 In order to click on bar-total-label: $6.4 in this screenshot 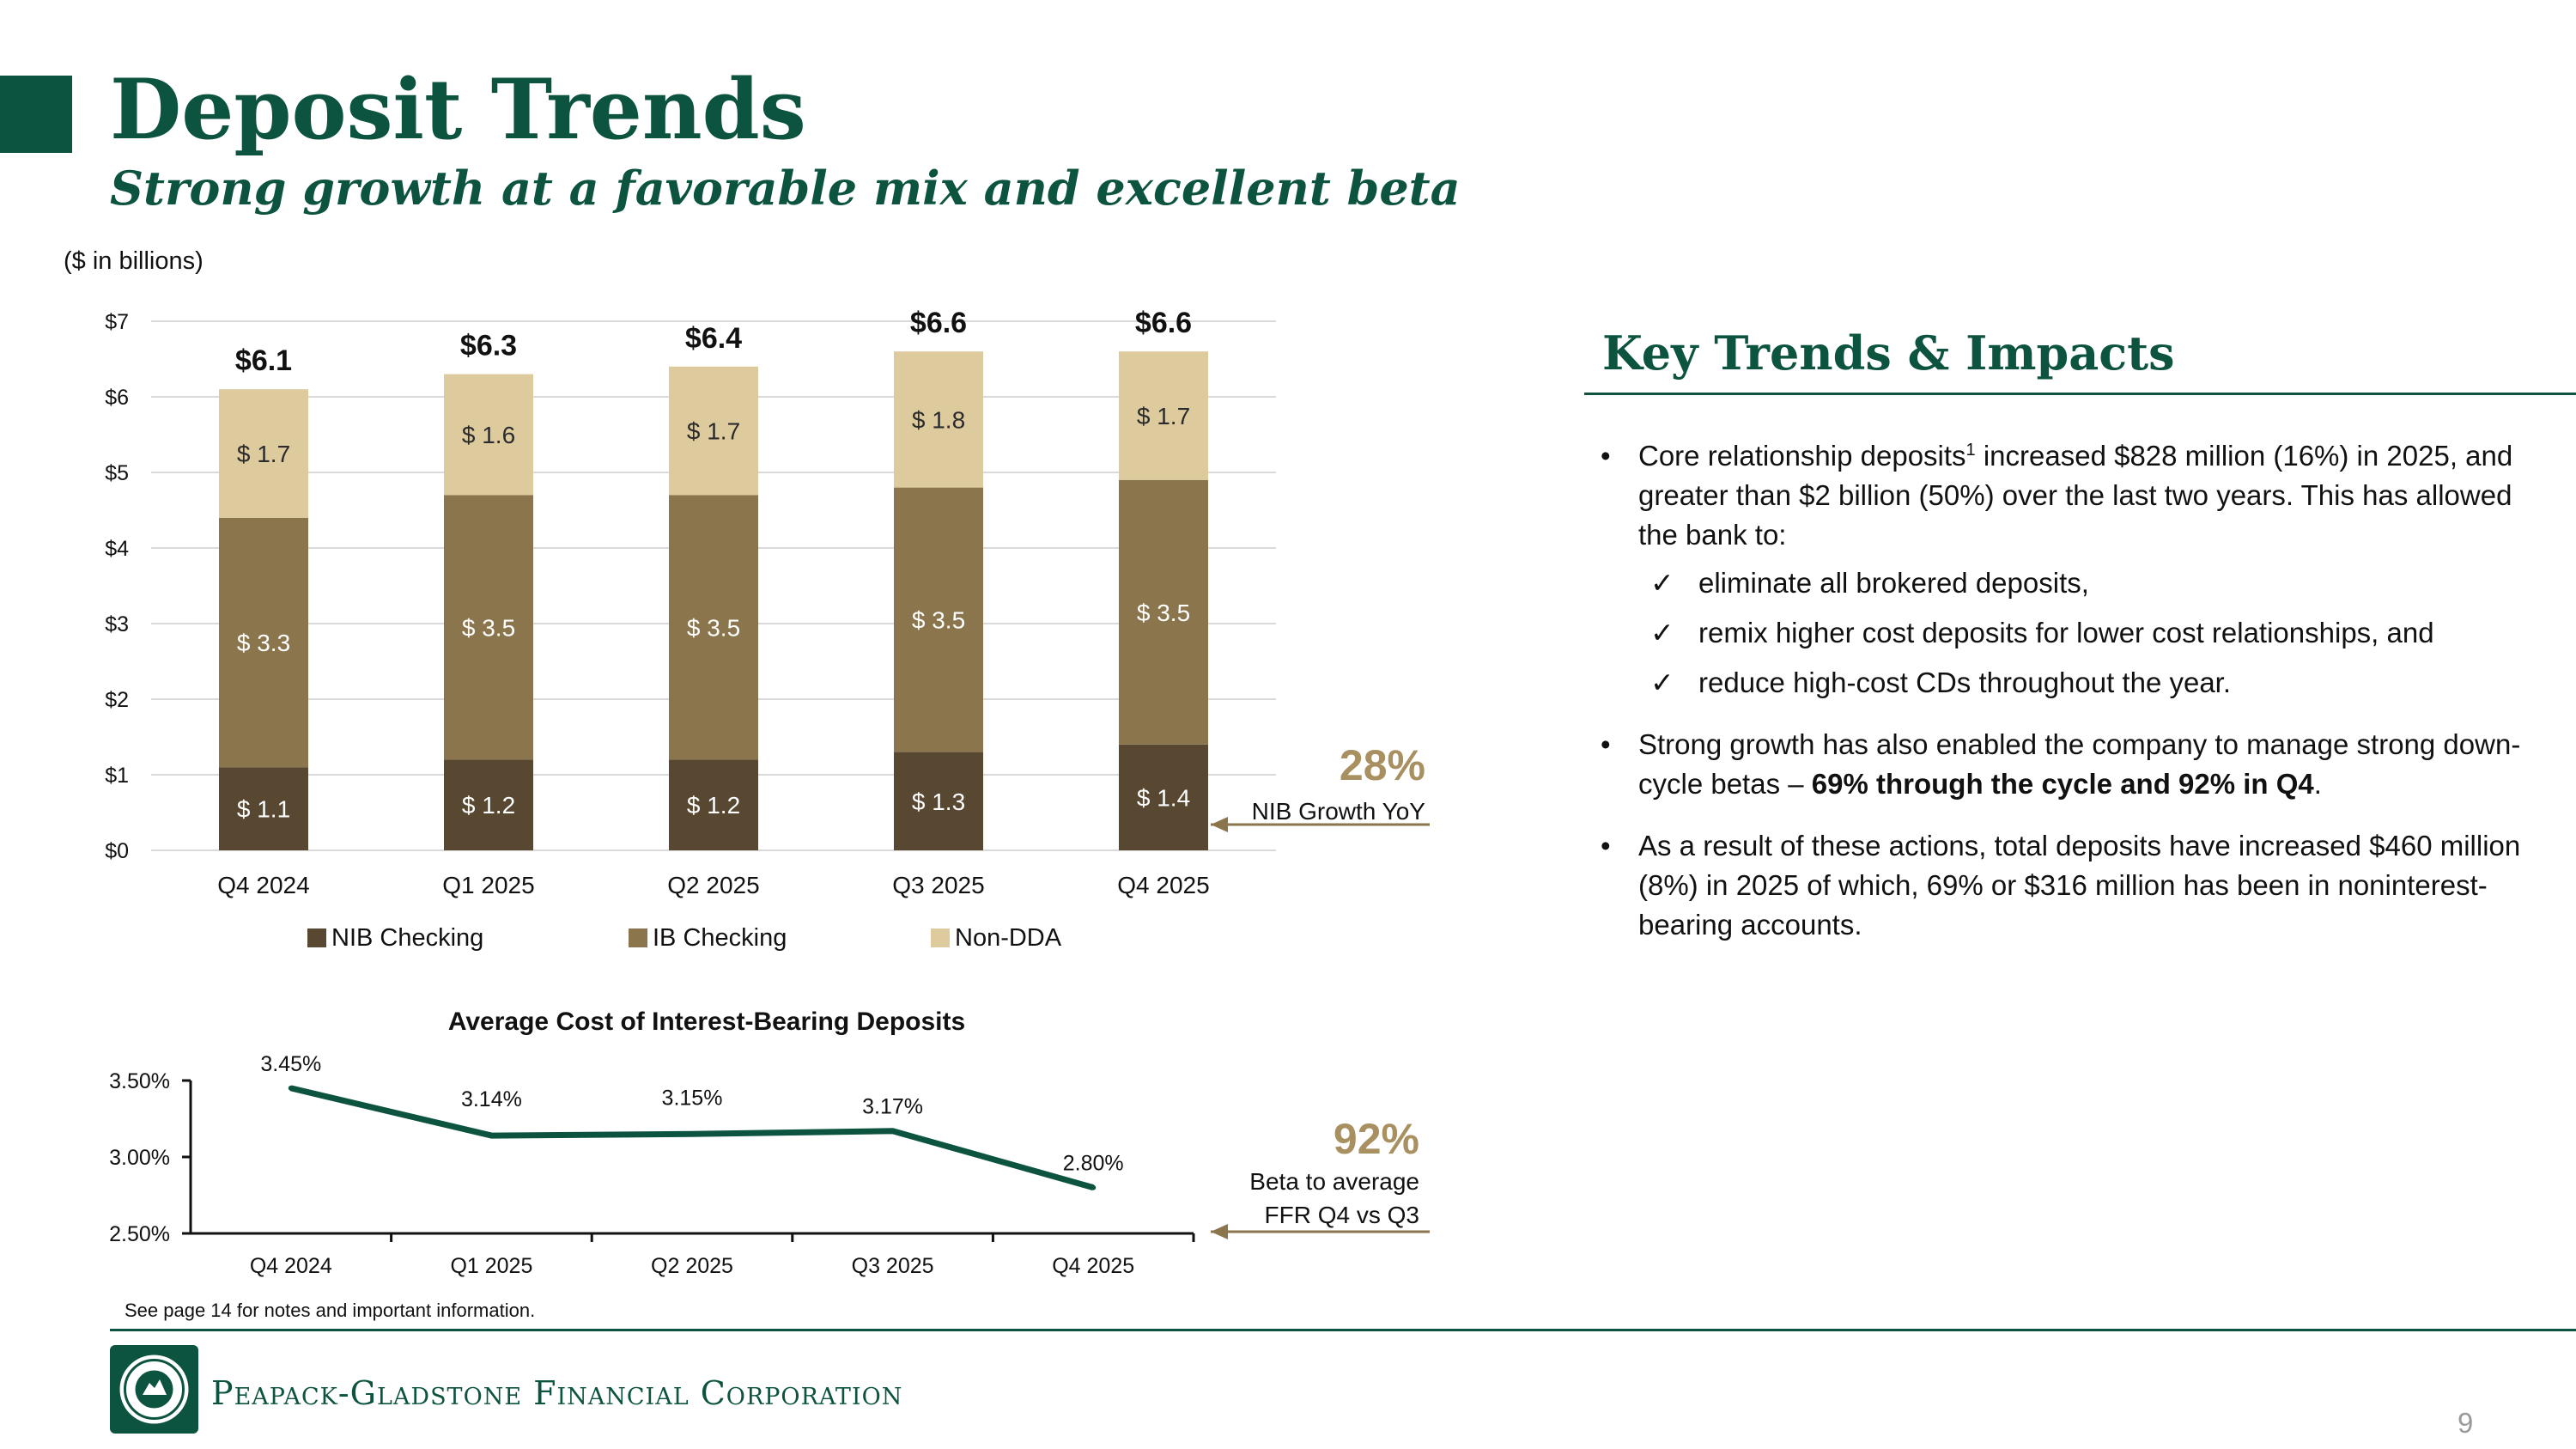, I will do `click(713, 338)`.